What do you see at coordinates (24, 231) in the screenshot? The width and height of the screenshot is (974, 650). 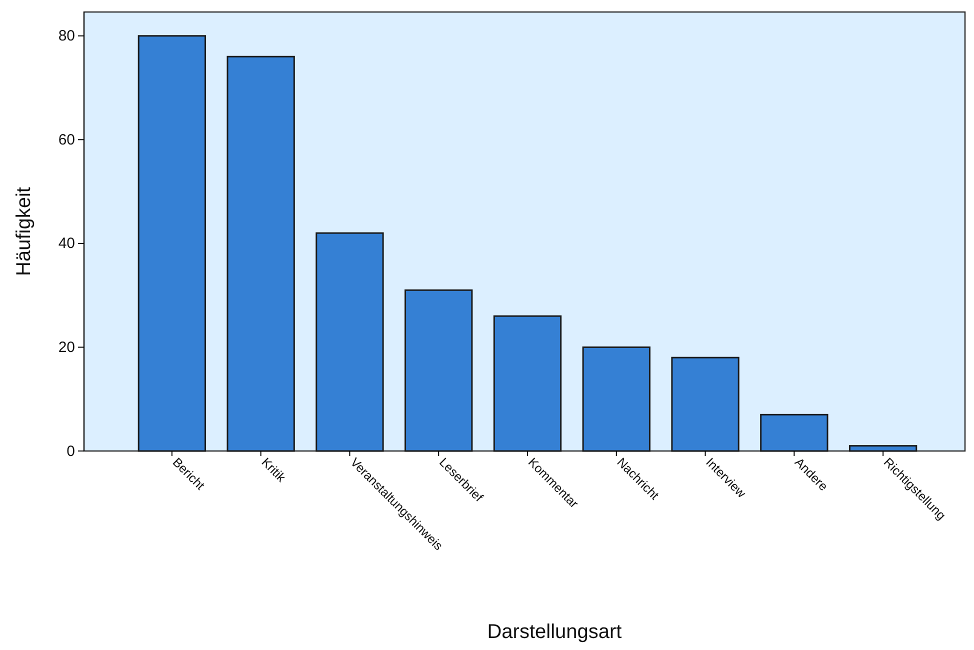 I see `y-axis-title: Häufigkeit` at bounding box center [24, 231].